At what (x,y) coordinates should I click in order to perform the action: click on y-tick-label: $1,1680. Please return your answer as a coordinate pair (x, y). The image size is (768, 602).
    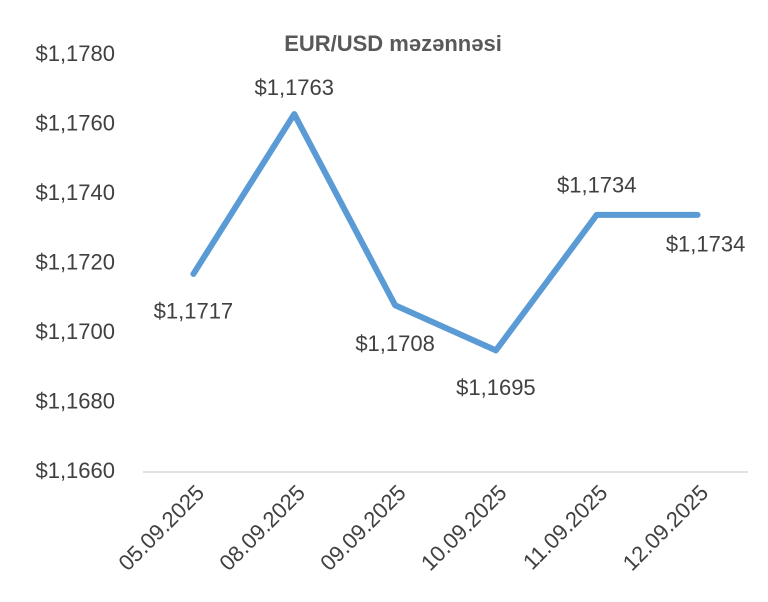
    Looking at the image, I should click on (75, 400).